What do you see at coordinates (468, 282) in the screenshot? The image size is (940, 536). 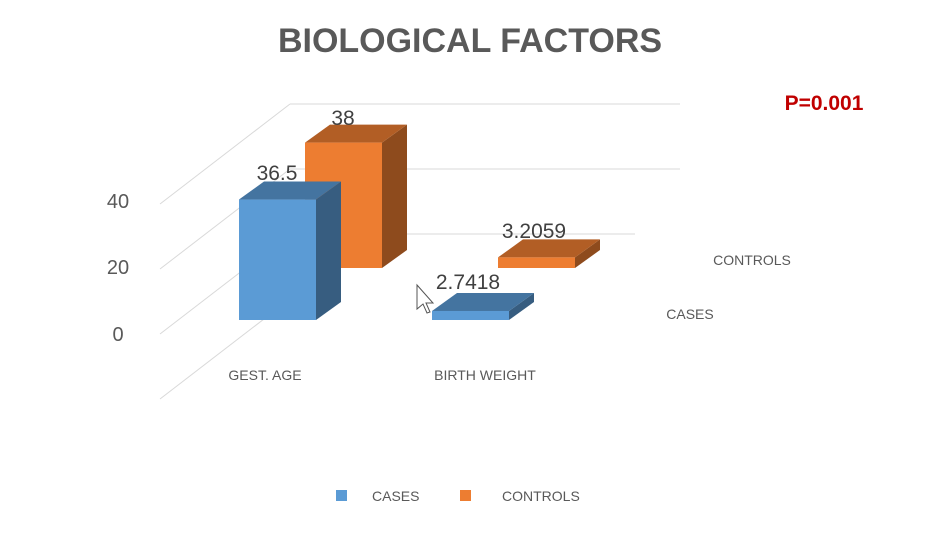 I see `data-label: 2.7418` at bounding box center [468, 282].